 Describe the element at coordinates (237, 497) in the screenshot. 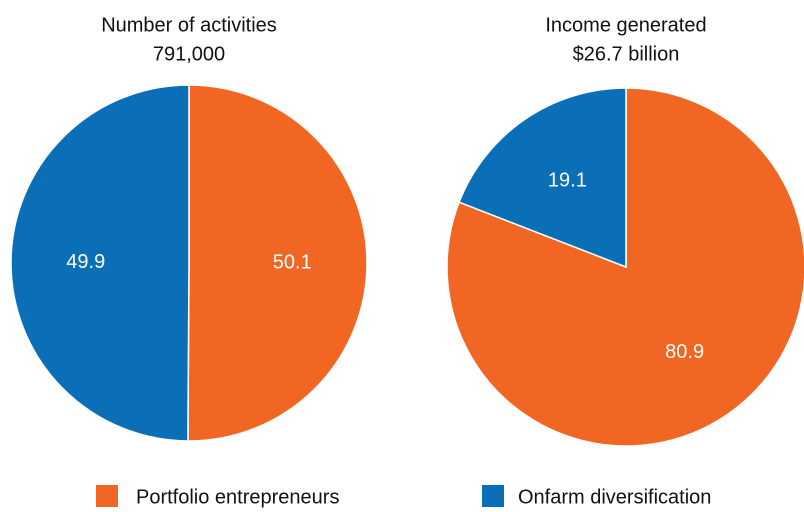

I see `legend-label: Portfolio entrepreneurs` at that location.